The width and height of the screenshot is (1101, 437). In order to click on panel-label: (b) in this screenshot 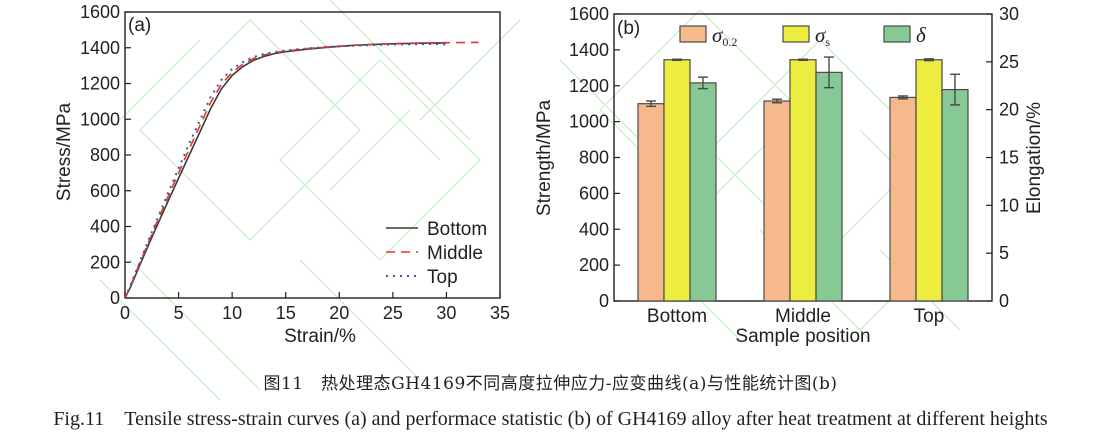, I will do `click(628, 28)`.